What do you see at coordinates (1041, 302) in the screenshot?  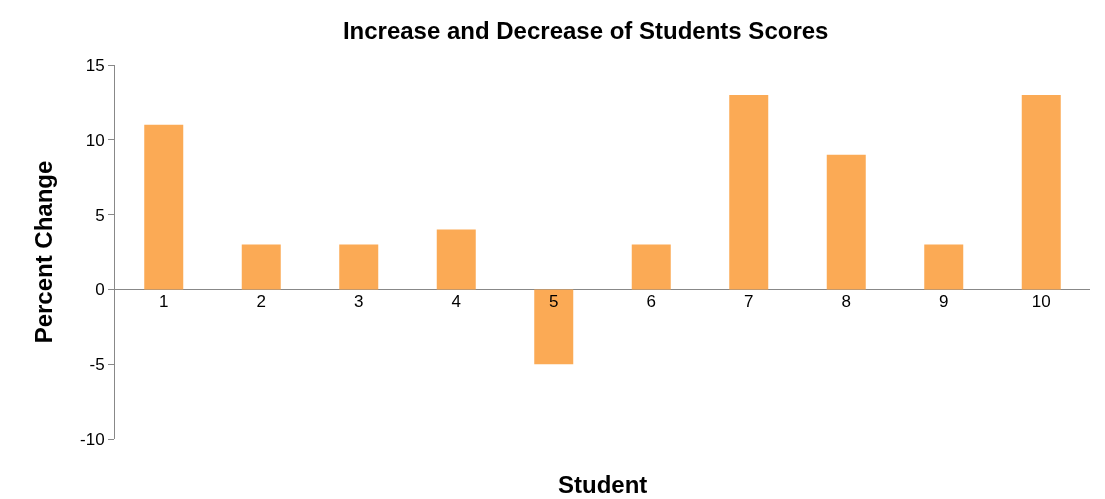 I see `x-tick-label: 10` at bounding box center [1041, 302].